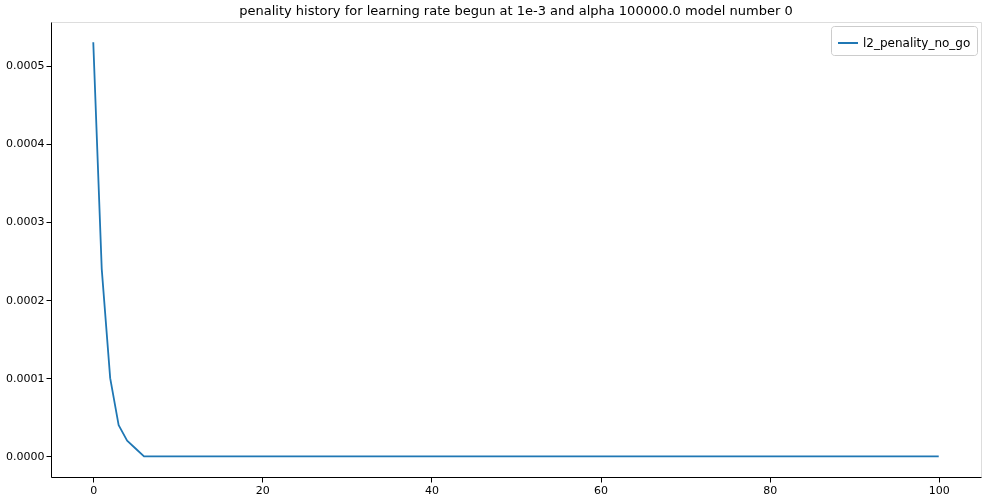  I want to click on chart-title: penality history for learning rate begun at 1e-3 and alpha 100000.0 model number 0, so click(516, 10).